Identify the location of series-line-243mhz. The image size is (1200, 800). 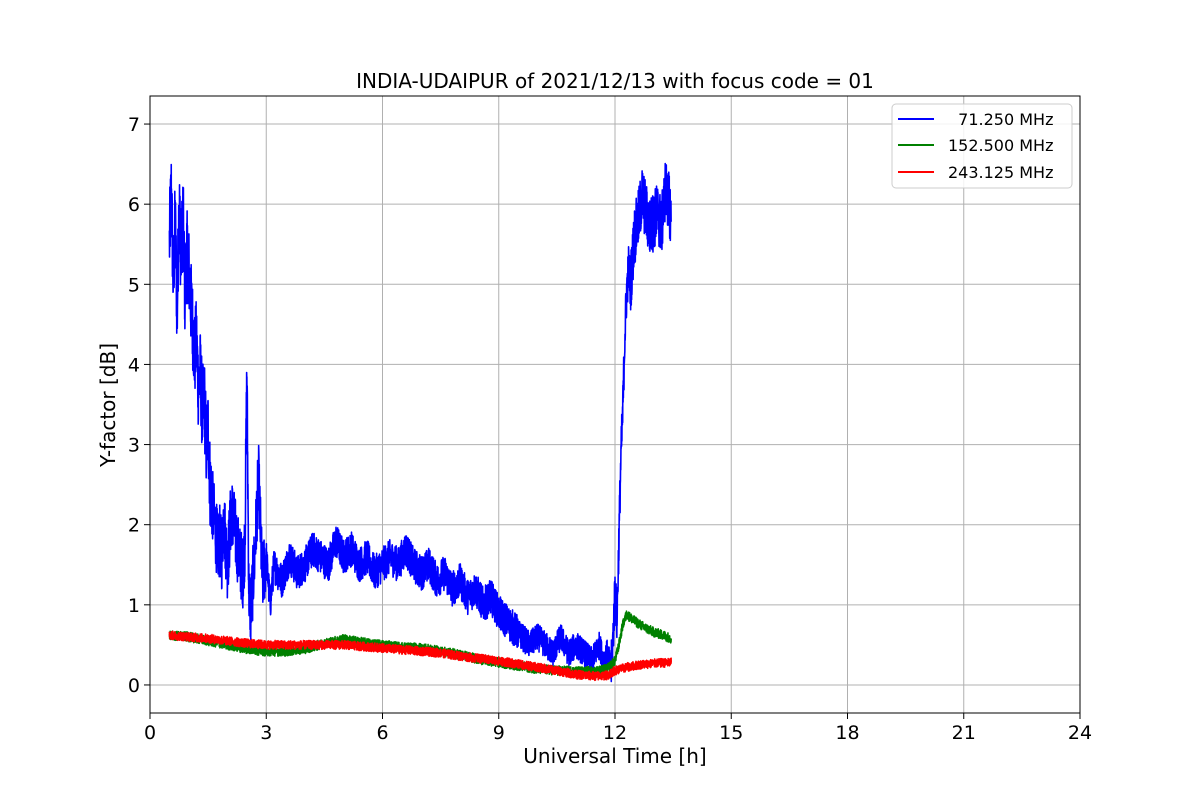
(420, 656).